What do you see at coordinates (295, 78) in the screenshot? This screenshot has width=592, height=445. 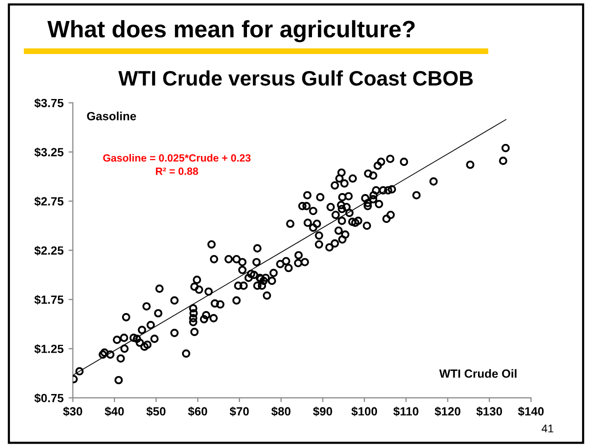 I see `chart-subtitle: WTI Crude versus Gulf Coast CBOB` at bounding box center [295, 78].